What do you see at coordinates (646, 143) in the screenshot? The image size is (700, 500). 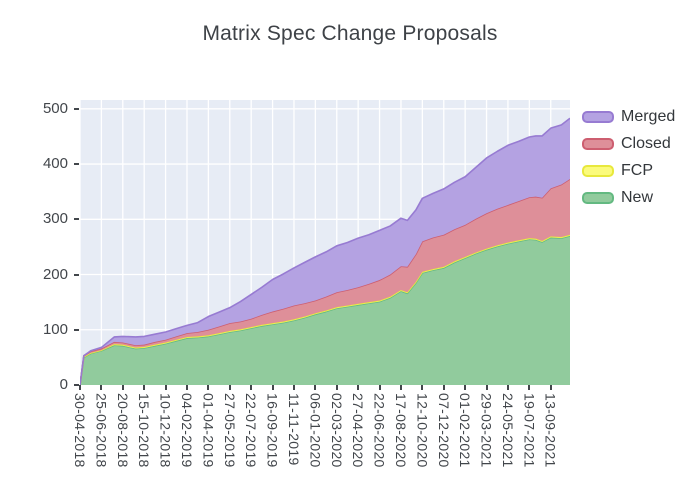 I see `legend-label: Closed` at bounding box center [646, 143].